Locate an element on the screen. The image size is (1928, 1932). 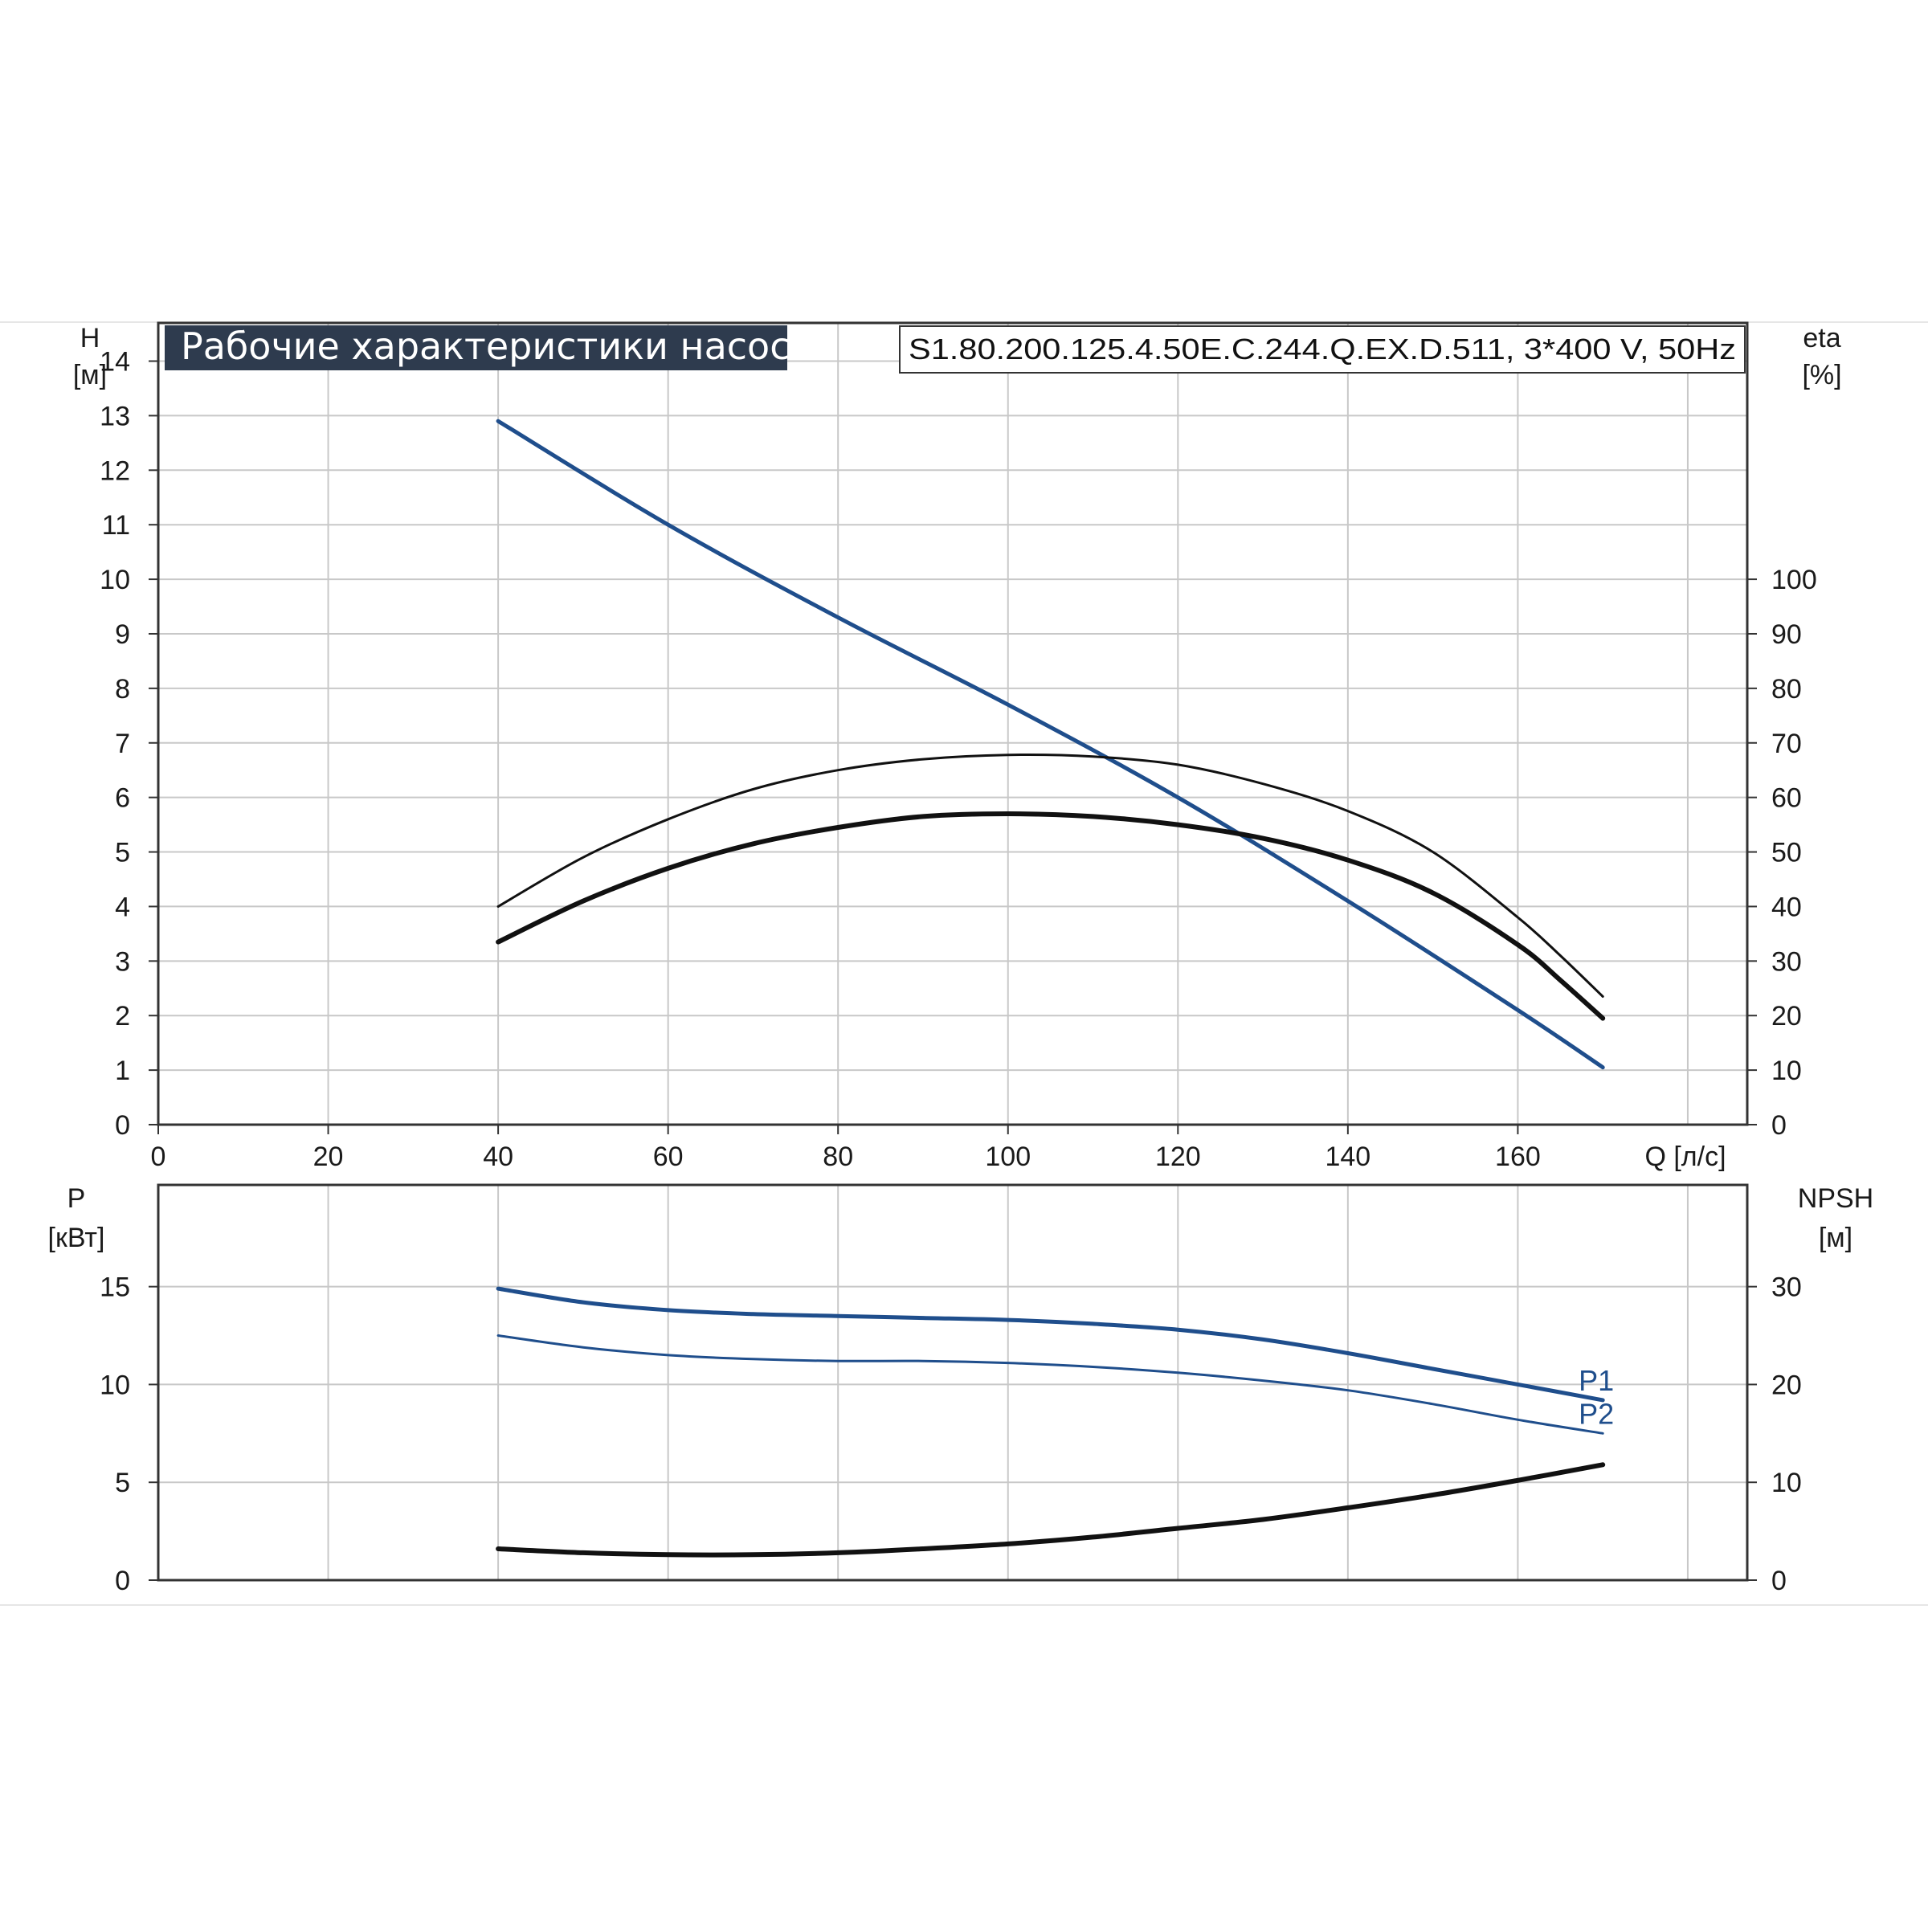
h-axis-label: H is located at coordinates (90, 338).